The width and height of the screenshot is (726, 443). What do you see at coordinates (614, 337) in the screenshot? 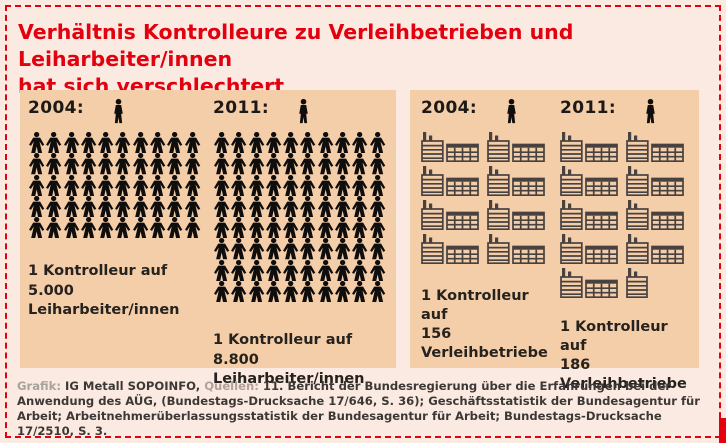
I see `ratio-caption-line1: 1 Kontrolleur auf` at bounding box center [614, 337].